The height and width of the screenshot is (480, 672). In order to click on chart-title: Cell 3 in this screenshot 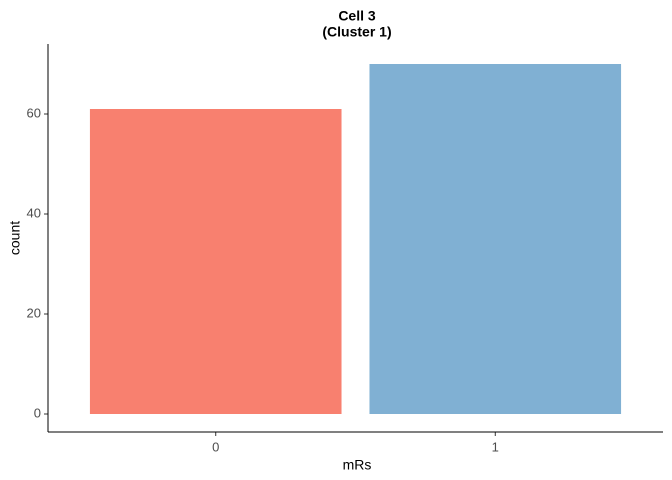, I will do `click(357, 16)`.